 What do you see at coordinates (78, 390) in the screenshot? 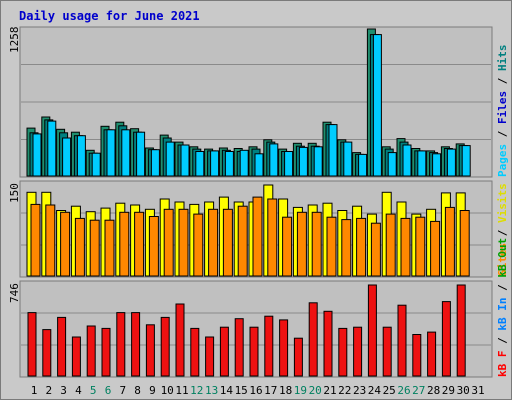
I see `day-label-4: 4` at bounding box center [78, 390].